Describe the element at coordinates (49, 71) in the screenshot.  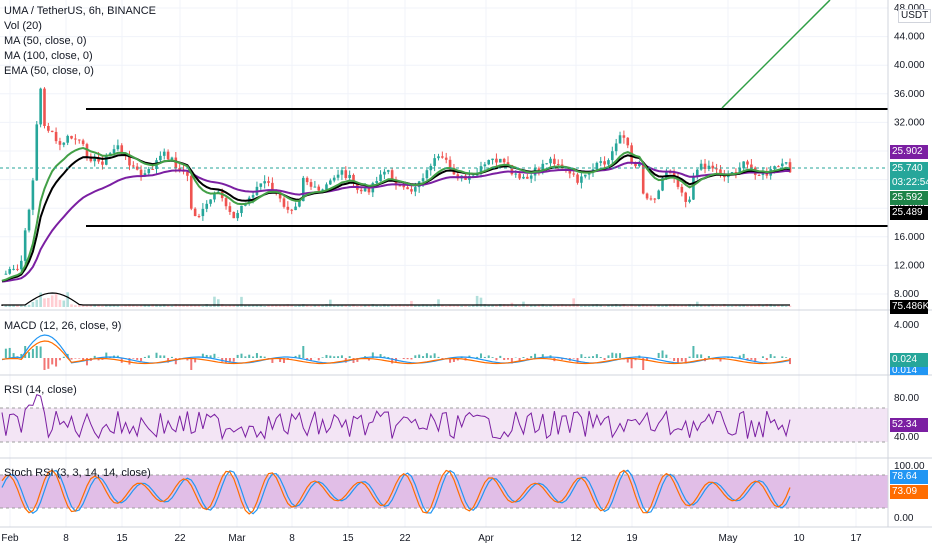
I see `legend-ema50: EMA (50, close, 0)` at that location.